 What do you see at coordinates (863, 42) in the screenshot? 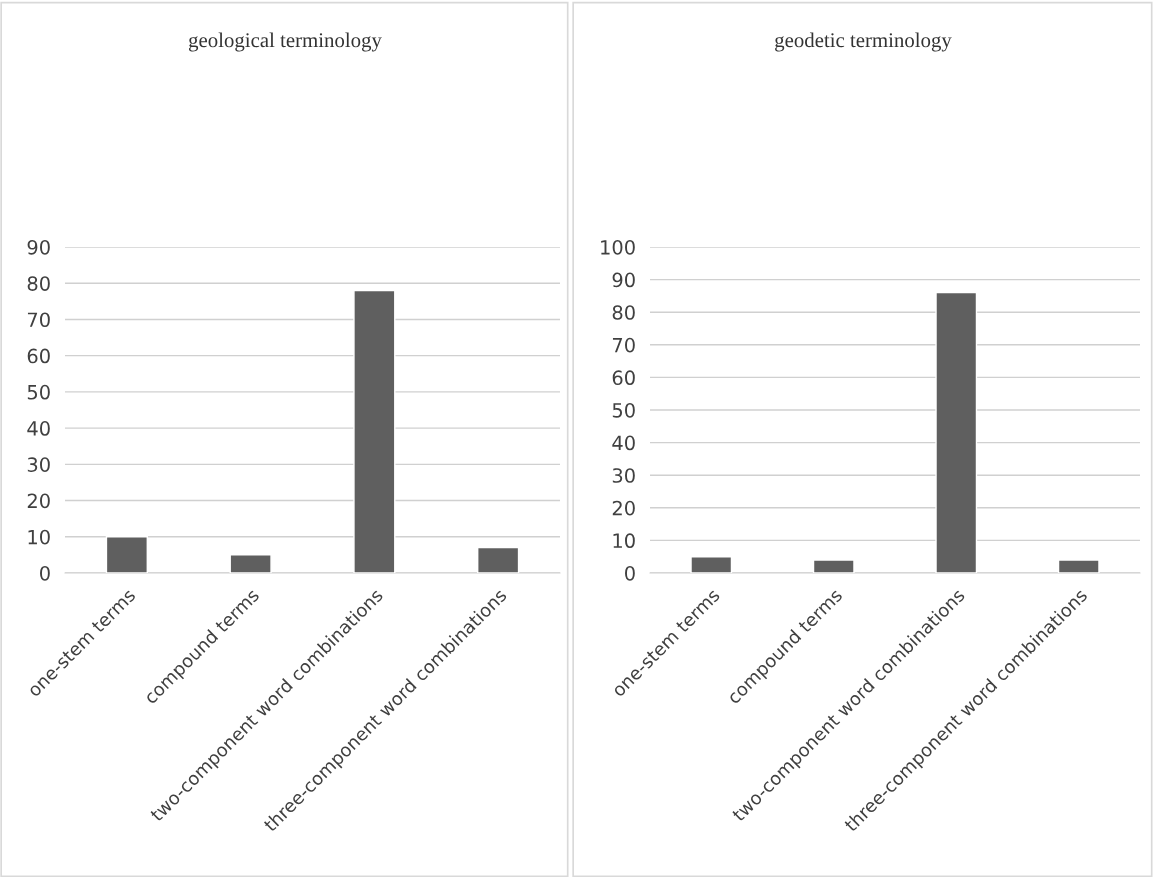
I see `chart-title: geodetic terminology` at bounding box center [863, 42].